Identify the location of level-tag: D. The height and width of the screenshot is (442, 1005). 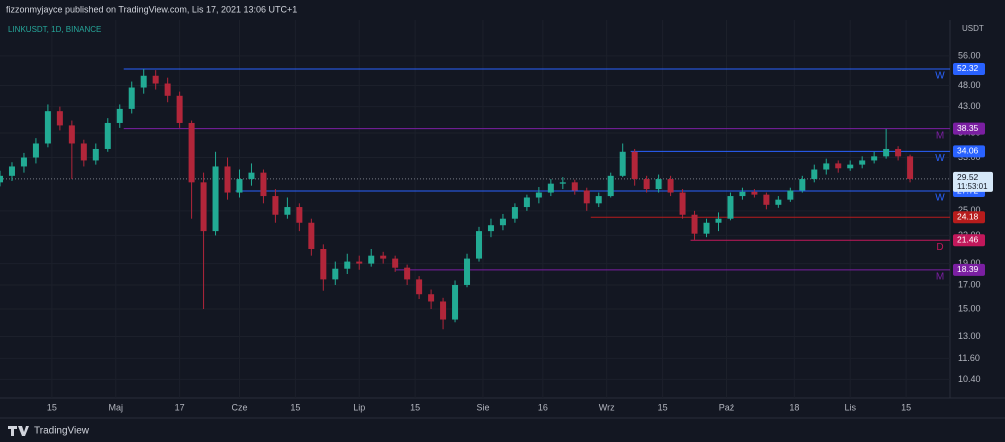
(939, 247).